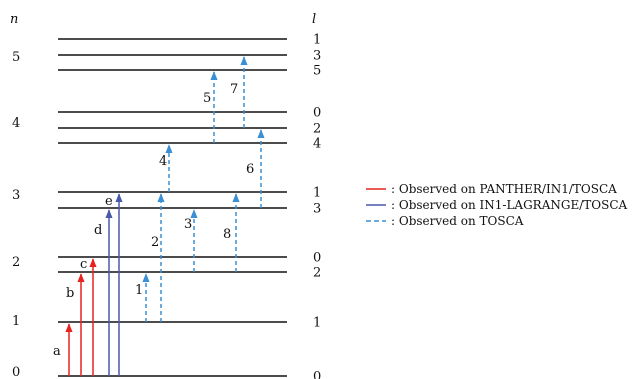 This screenshot has height=379, width=641. I want to click on n-label-5: 5, so click(16, 57).